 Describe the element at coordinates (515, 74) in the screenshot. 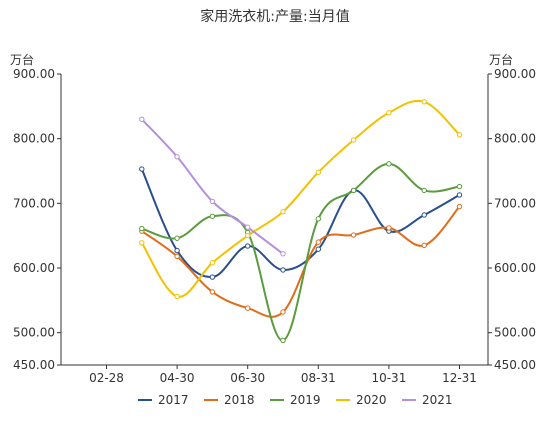

I see `y-tick-label-right: 900.00` at that location.